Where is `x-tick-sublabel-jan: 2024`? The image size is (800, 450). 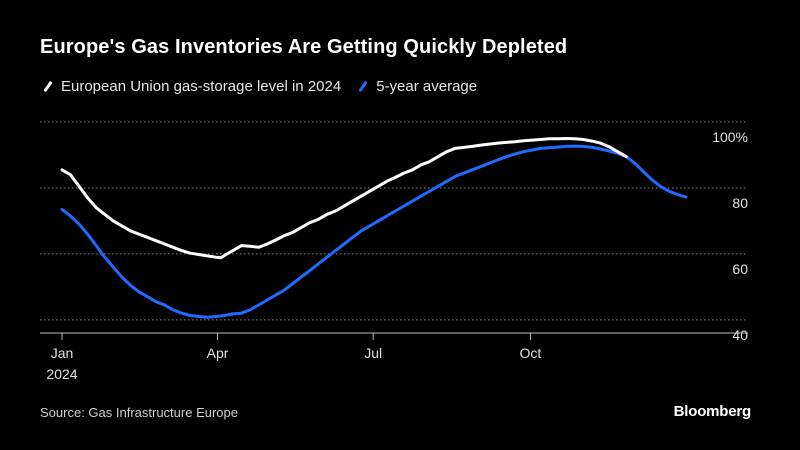 x-tick-sublabel-jan: 2024 is located at coordinates (61, 374).